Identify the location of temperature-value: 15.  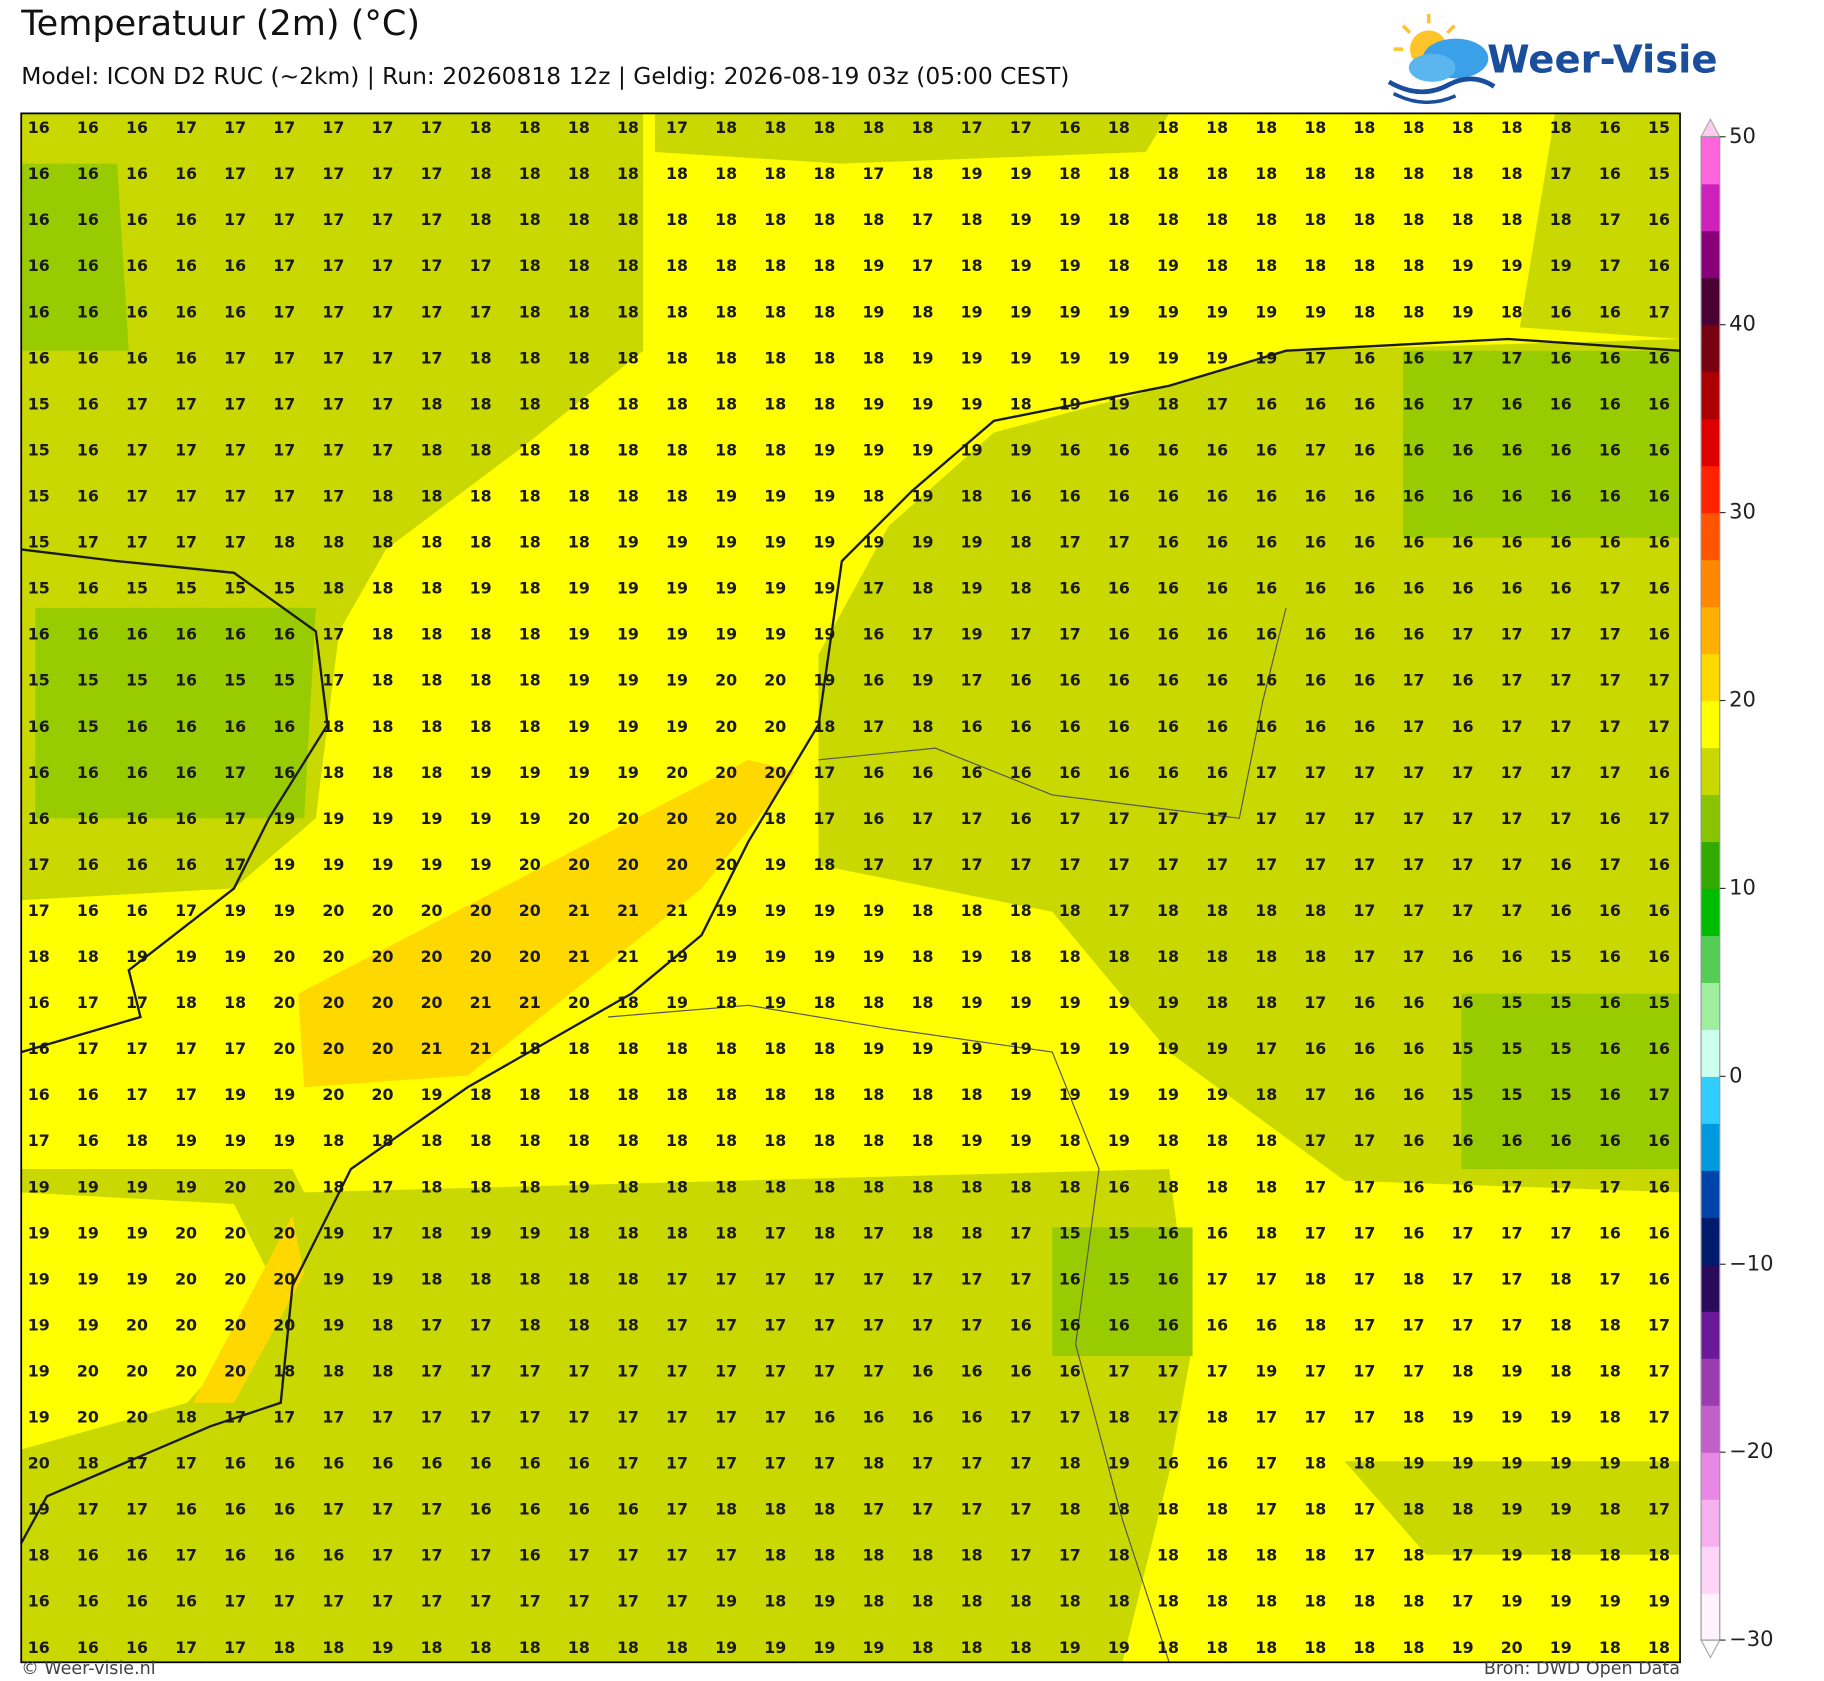
(1659, 127).